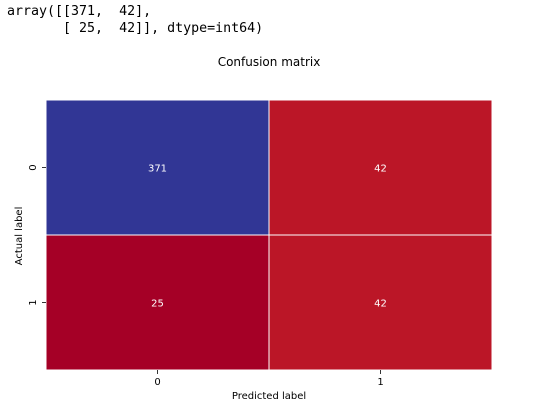  What do you see at coordinates (33, 167) in the screenshot?
I see `y-tick-label-0: 0` at bounding box center [33, 167].